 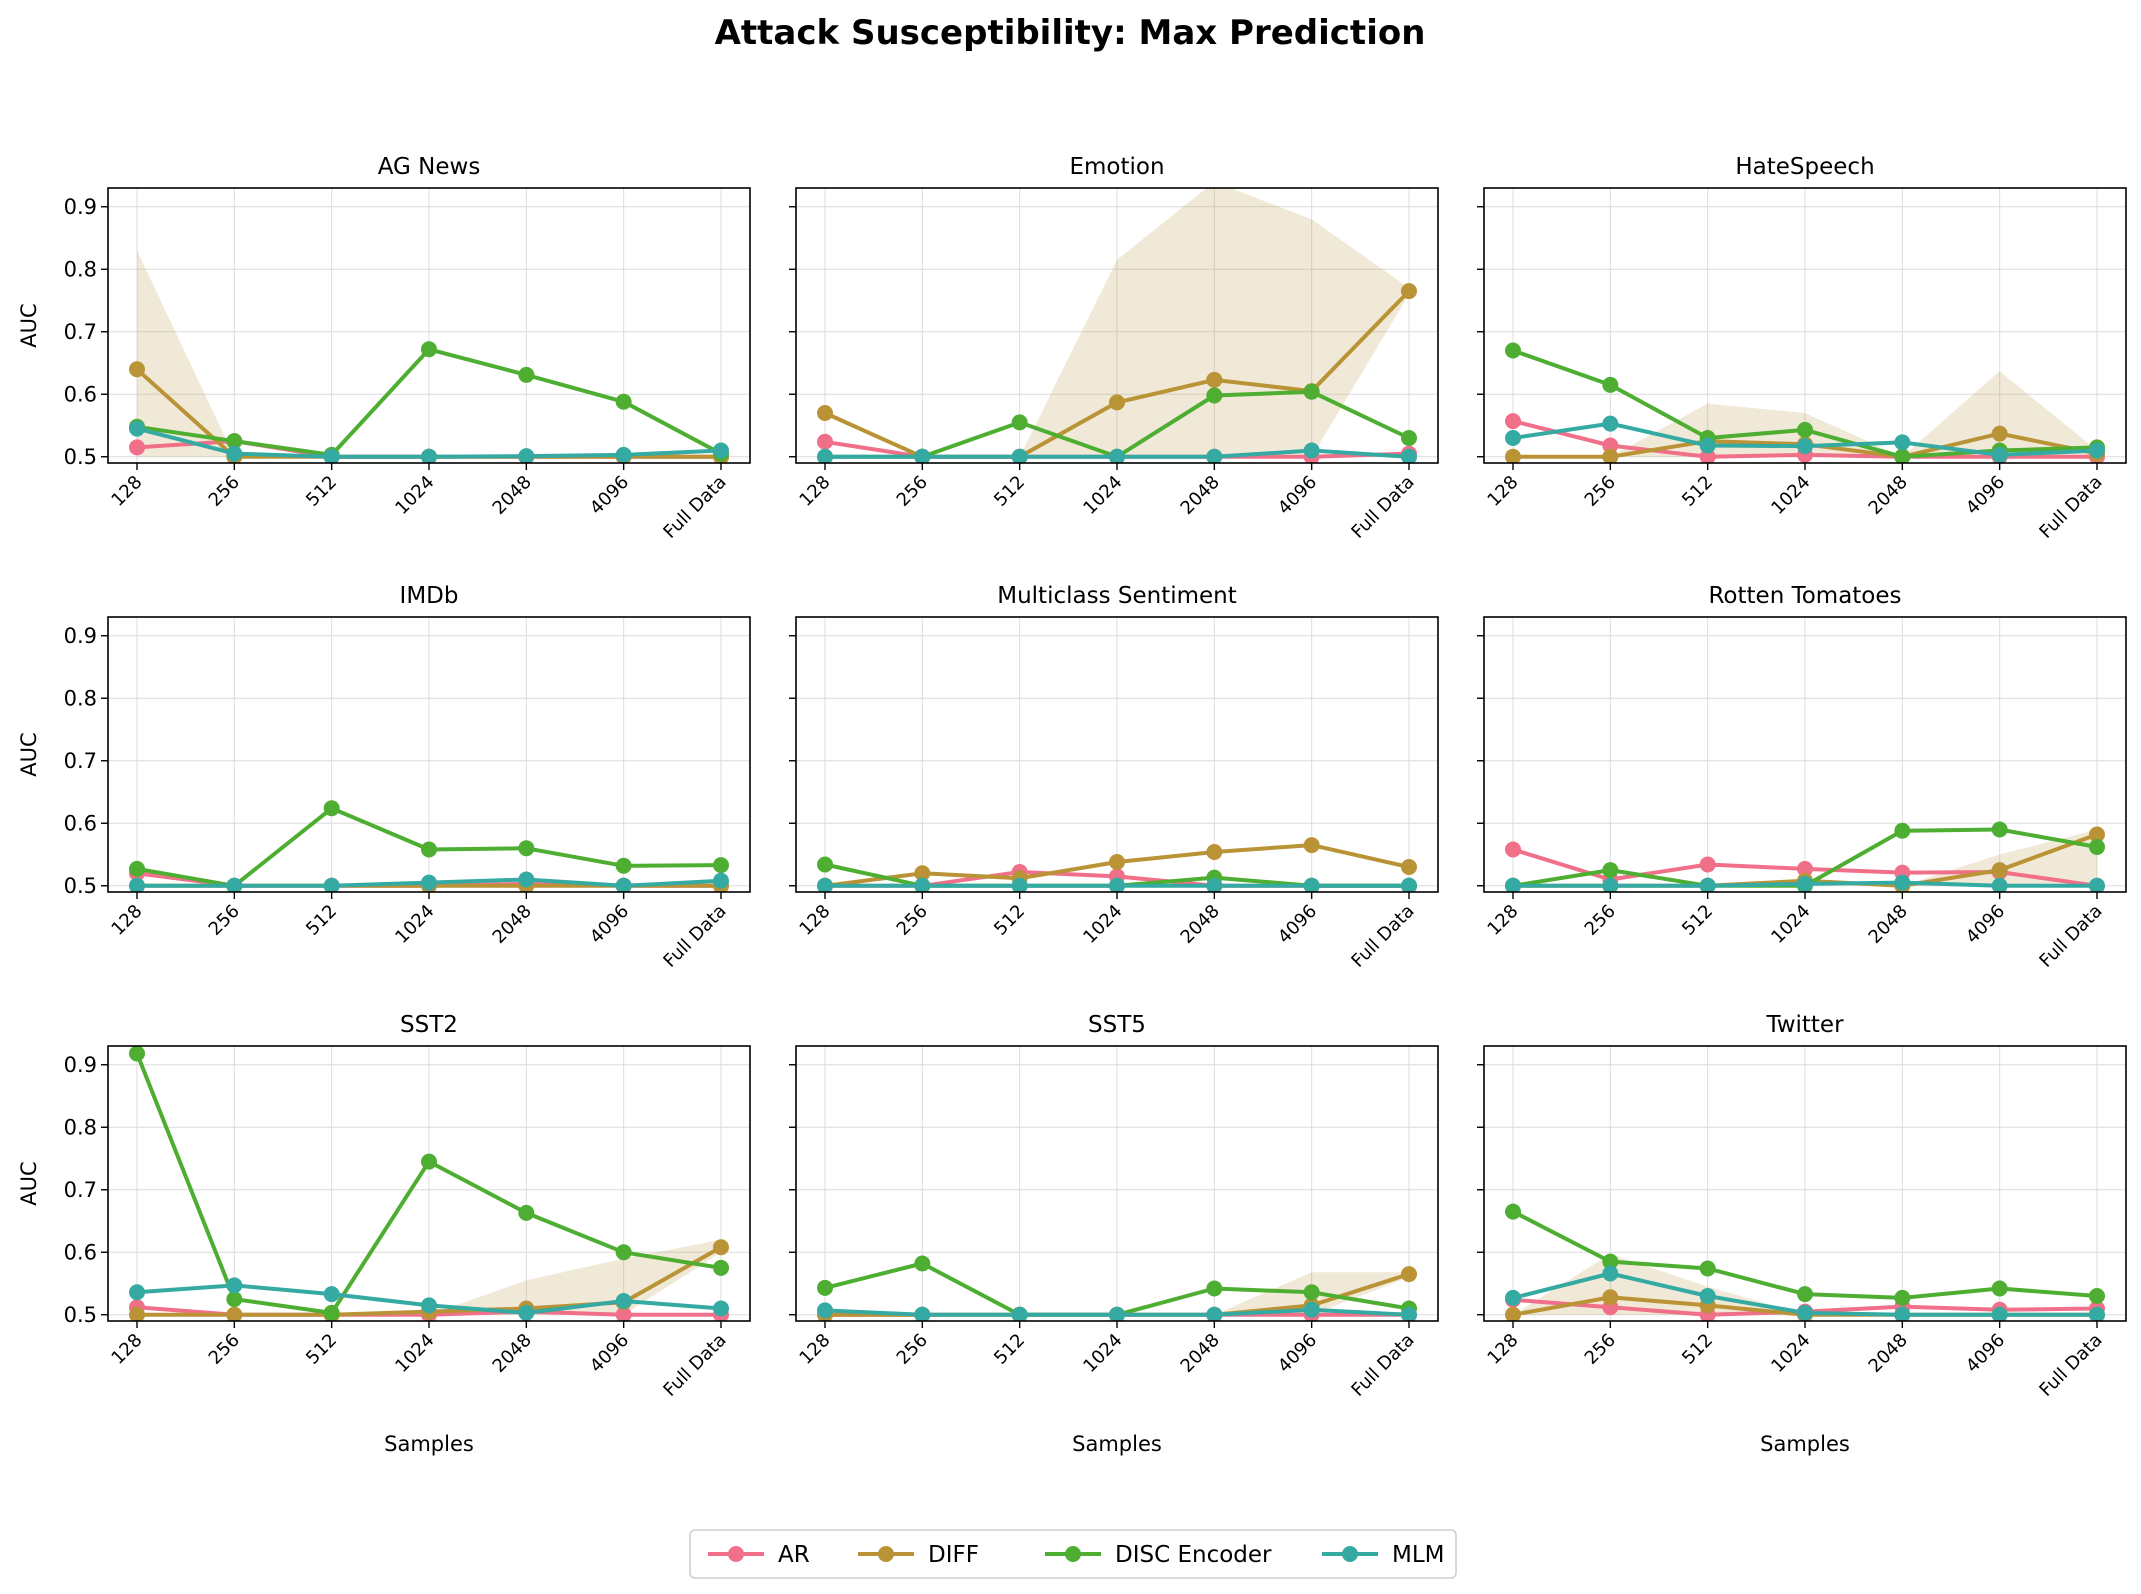 What do you see at coordinates (1502, 491) in the screenshot?
I see `x-tick-label: 128` at bounding box center [1502, 491].